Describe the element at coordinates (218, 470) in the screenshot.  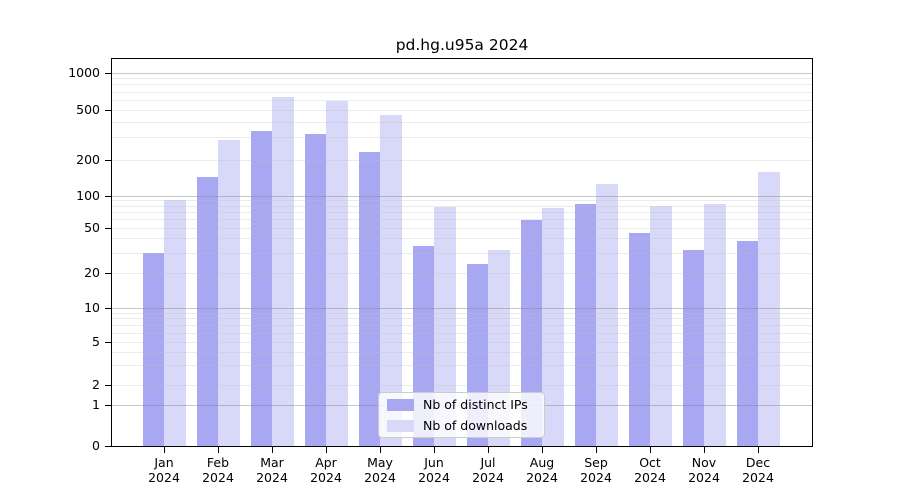
I see `x-axis-label-feb: Feb 2024` at that location.